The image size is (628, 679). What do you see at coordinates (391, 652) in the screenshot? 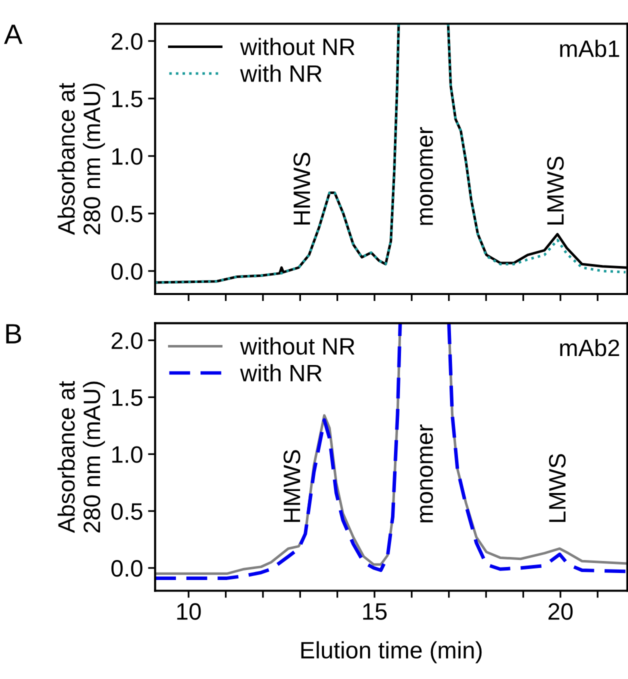
I see `x-axis-title: Elution time (min)` at bounding box center [391, 652].